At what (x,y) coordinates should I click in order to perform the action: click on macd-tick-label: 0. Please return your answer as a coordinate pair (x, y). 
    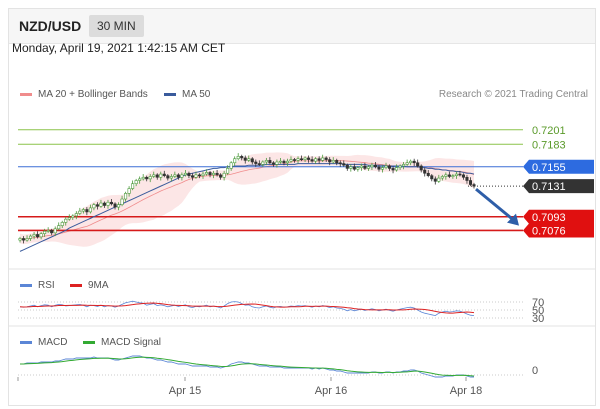
    Looking at the image, I should click on (535, 371).